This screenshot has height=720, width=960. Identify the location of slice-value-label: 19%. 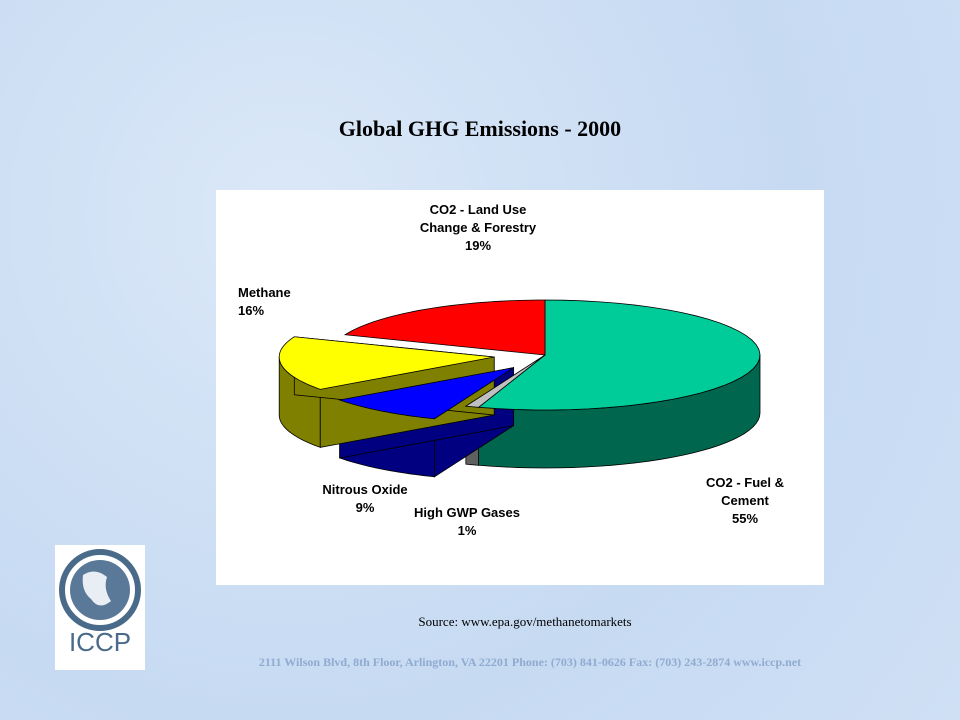
(478, 245).